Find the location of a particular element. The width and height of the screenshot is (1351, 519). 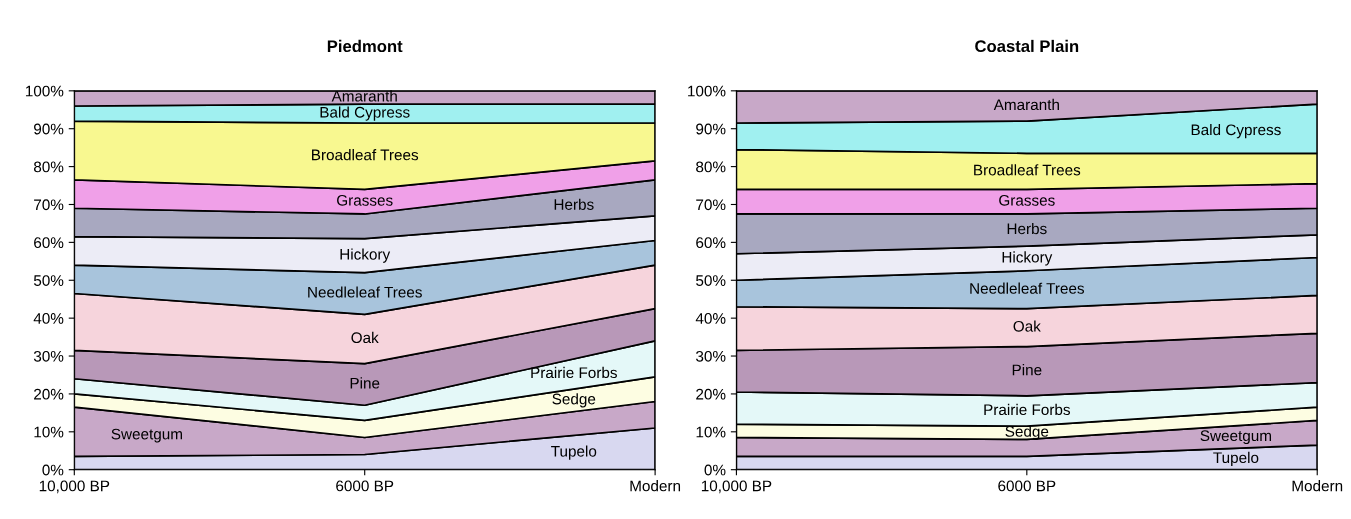

chart-title: Piedmont is located at coordinates (365, 46).